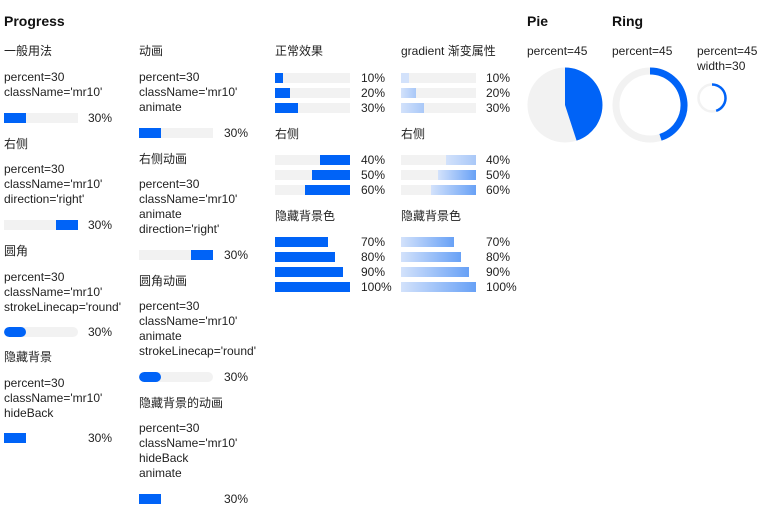 This screenshot has width=771, height=518. What do you see at coordinates (188, 92) in the screenshot?
I see `animate-props: percent=30 className='mr10' animate` at bounding box center [188, 92].